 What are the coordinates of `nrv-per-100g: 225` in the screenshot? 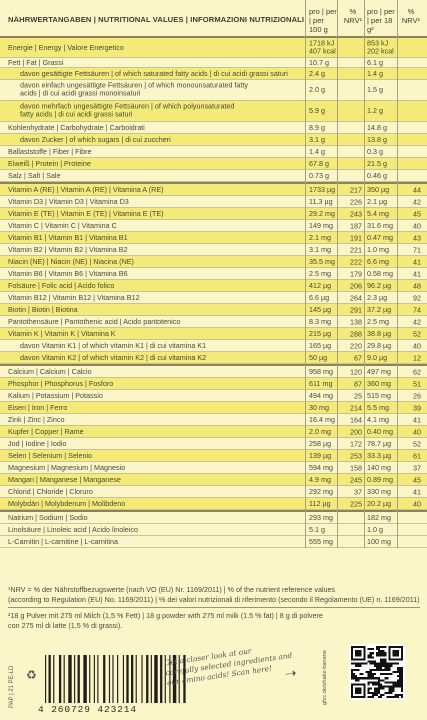 It's located at (356, 503).